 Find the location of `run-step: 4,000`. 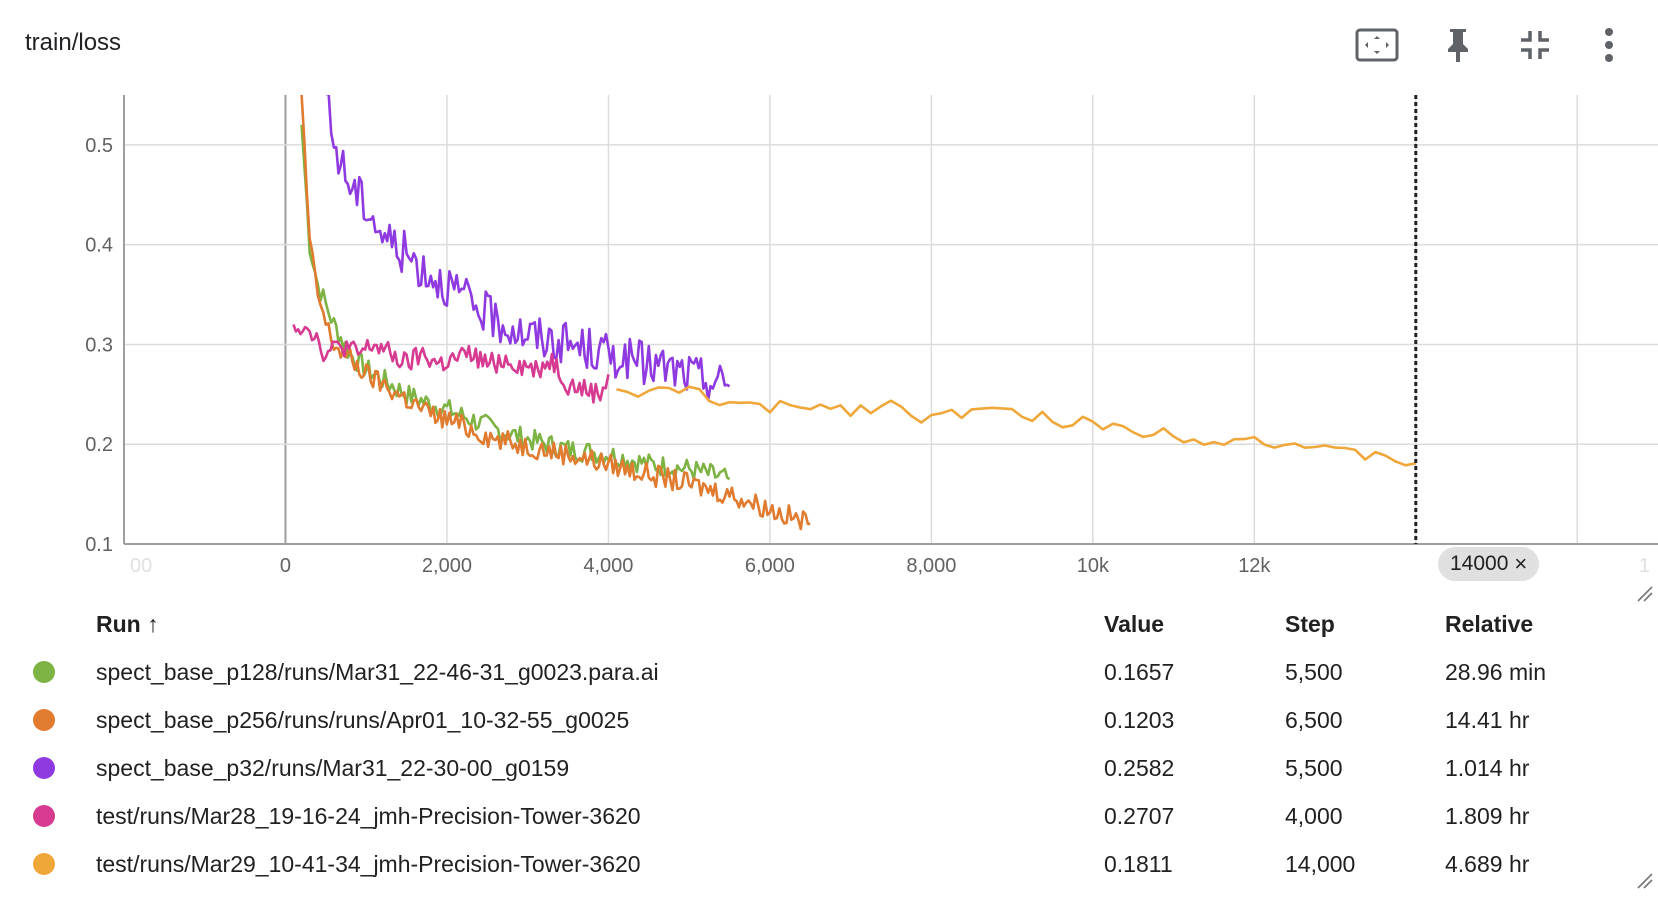

run-step: 4,000 is located at coordinates (1314, 815).